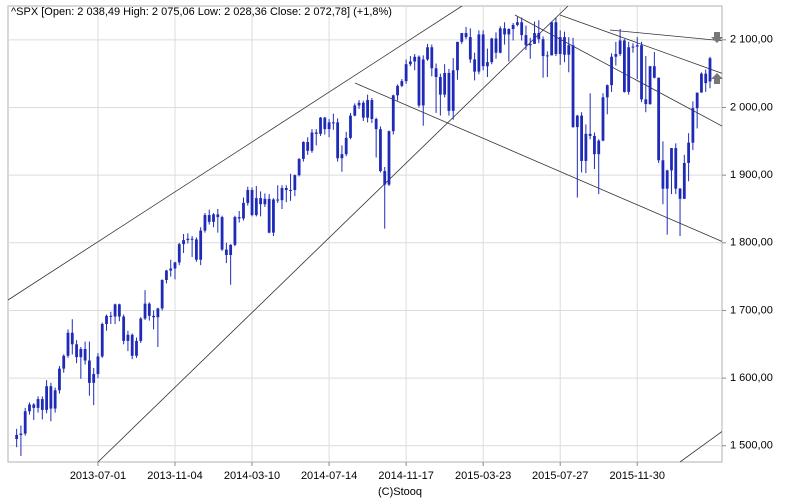  Describe the element at coordinates (751, 175) in the screenshot. I see `y-tick-label: 1 900,00` at that location.